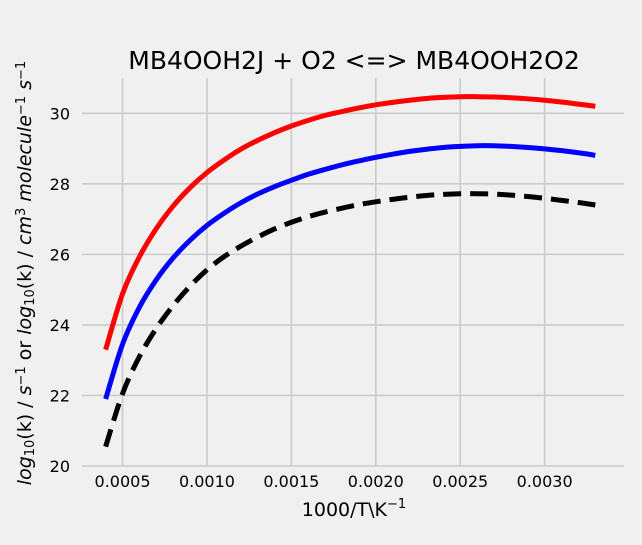  What do you see at coordinates (354, 60) in the screenshot?
I see `chart-title: MB4OOH2J + O2 <=> MB4OOH2O2` at bounding box center [354, 60].